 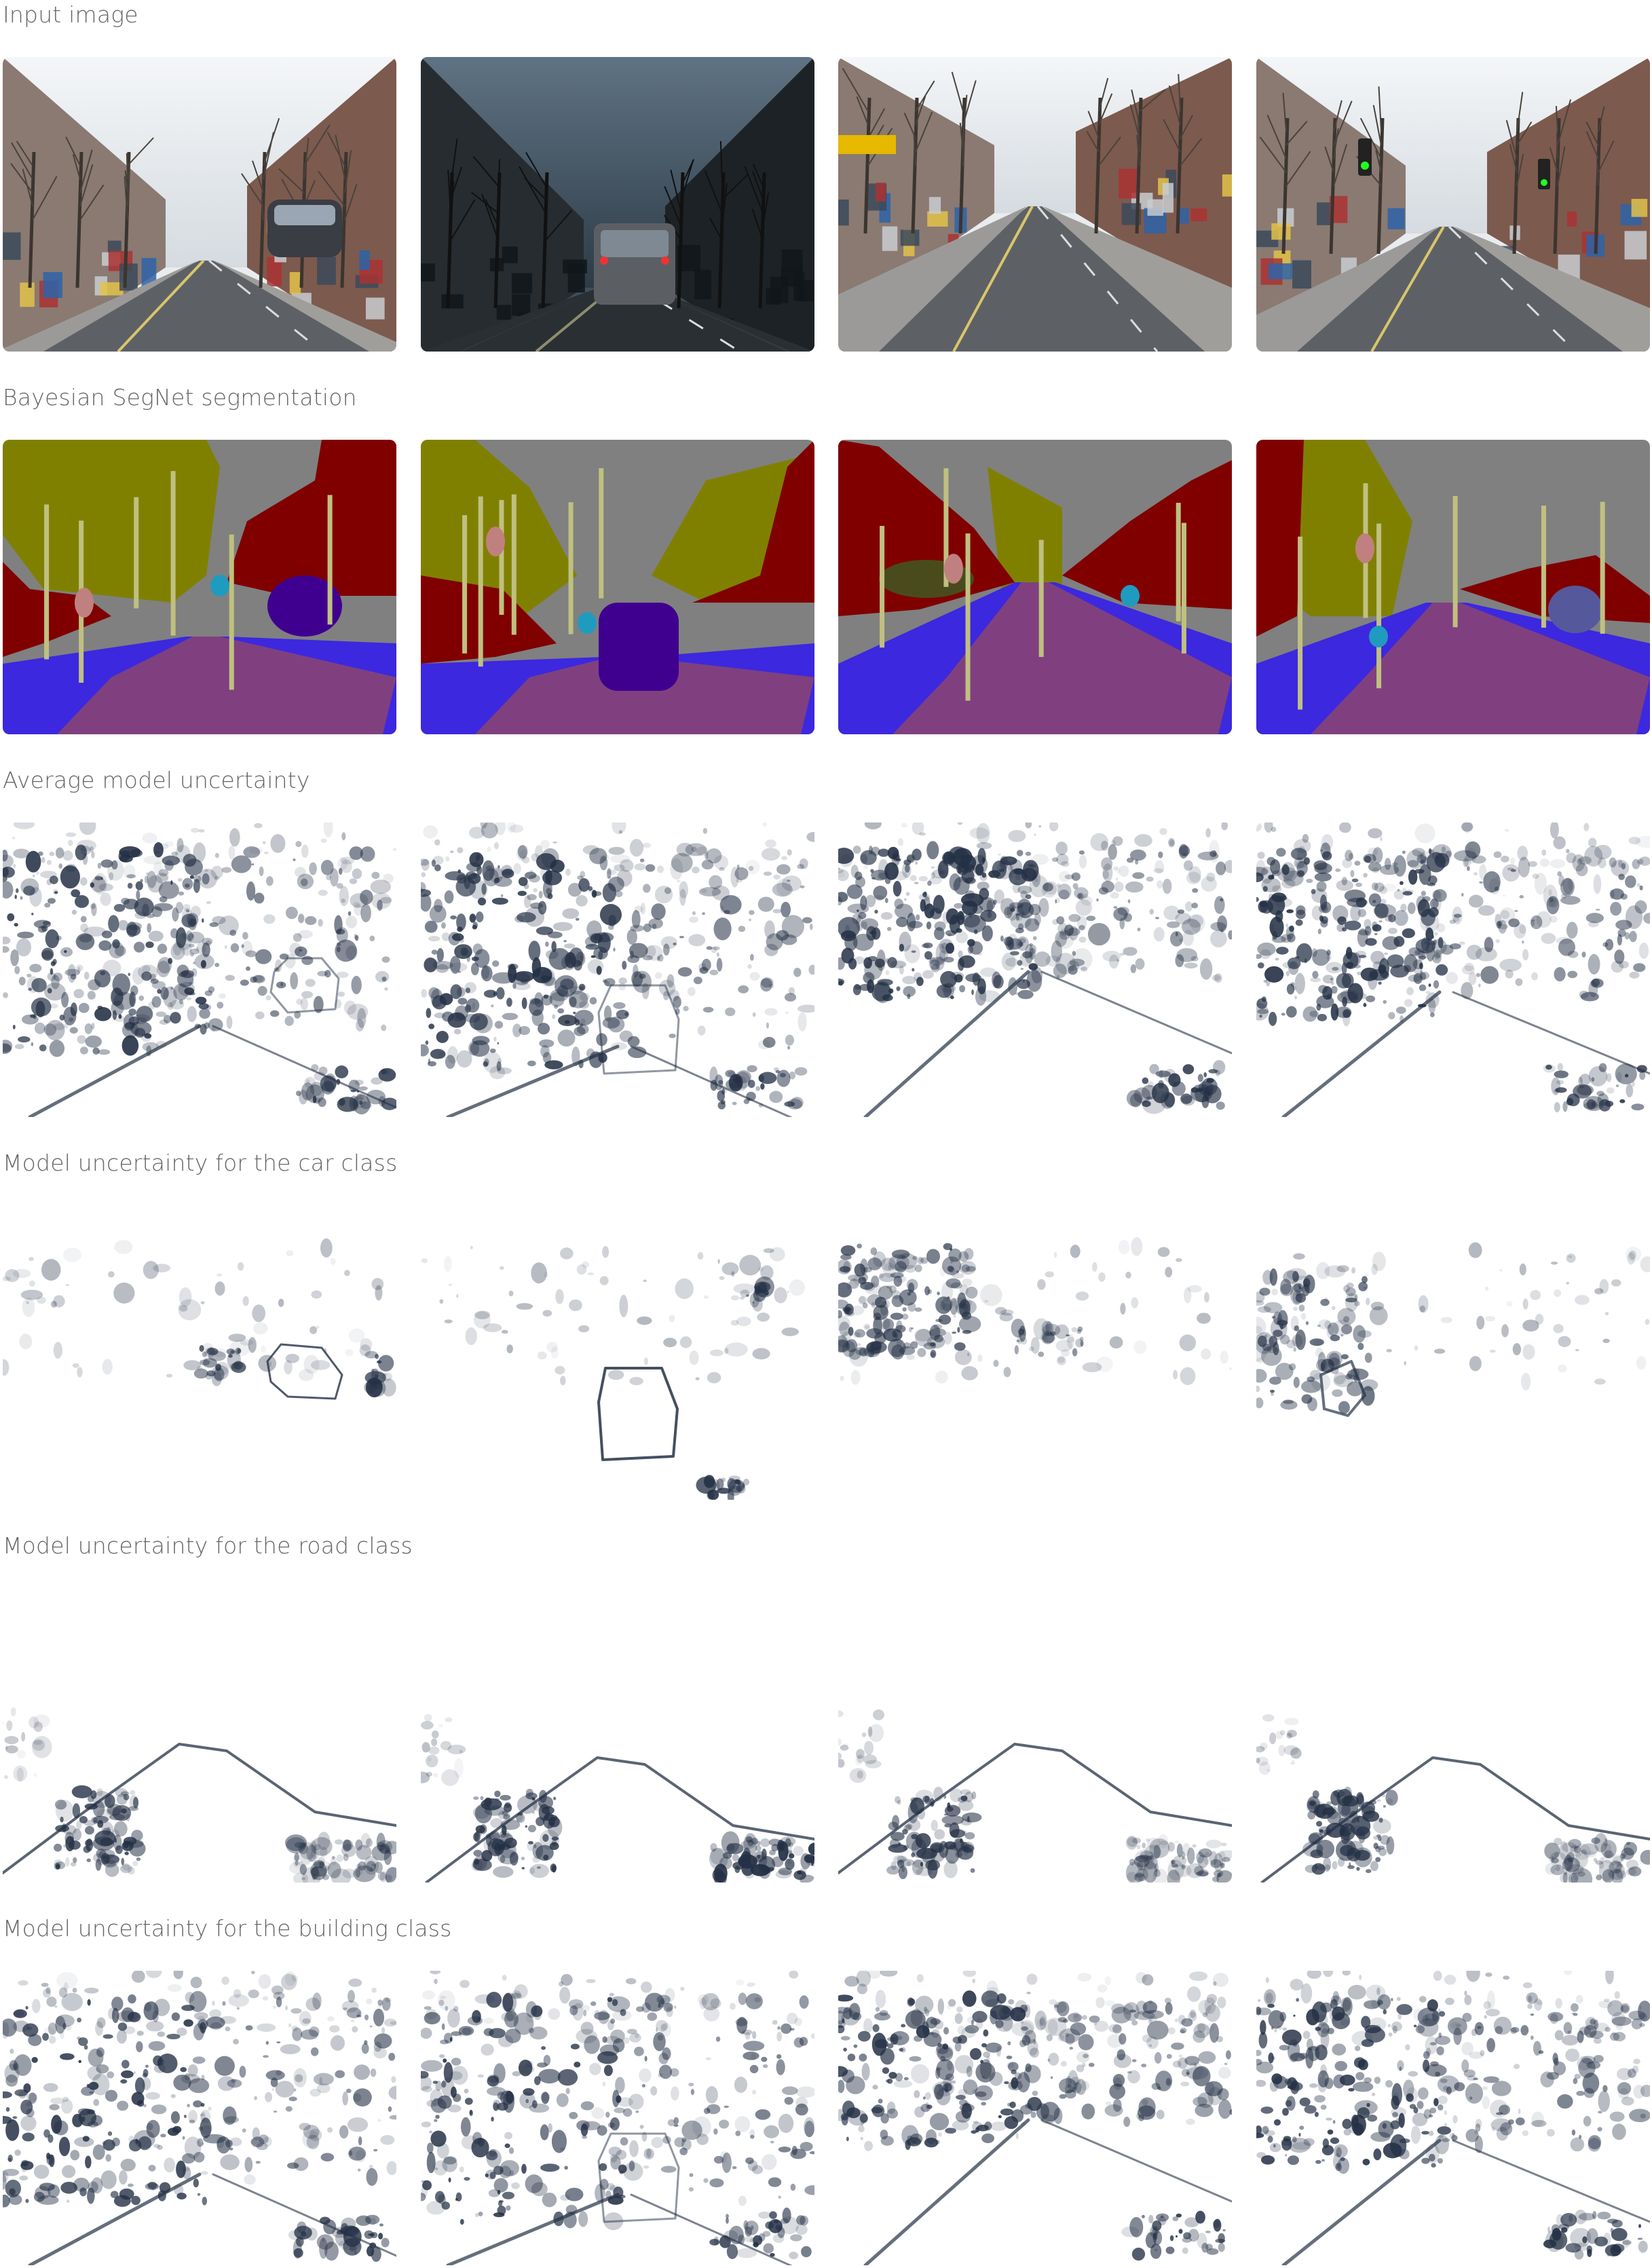 I want to click on row-label-photo: Input image, so click(x=70, y=14).